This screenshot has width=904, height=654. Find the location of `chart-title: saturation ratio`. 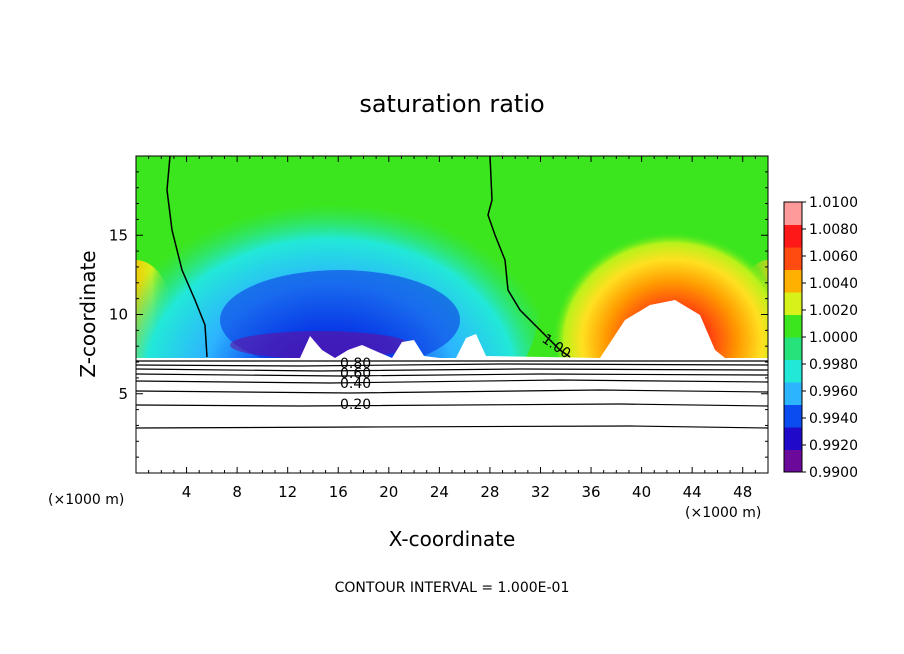

chart-title: saturation ratio is located at coordinates (451, 104).